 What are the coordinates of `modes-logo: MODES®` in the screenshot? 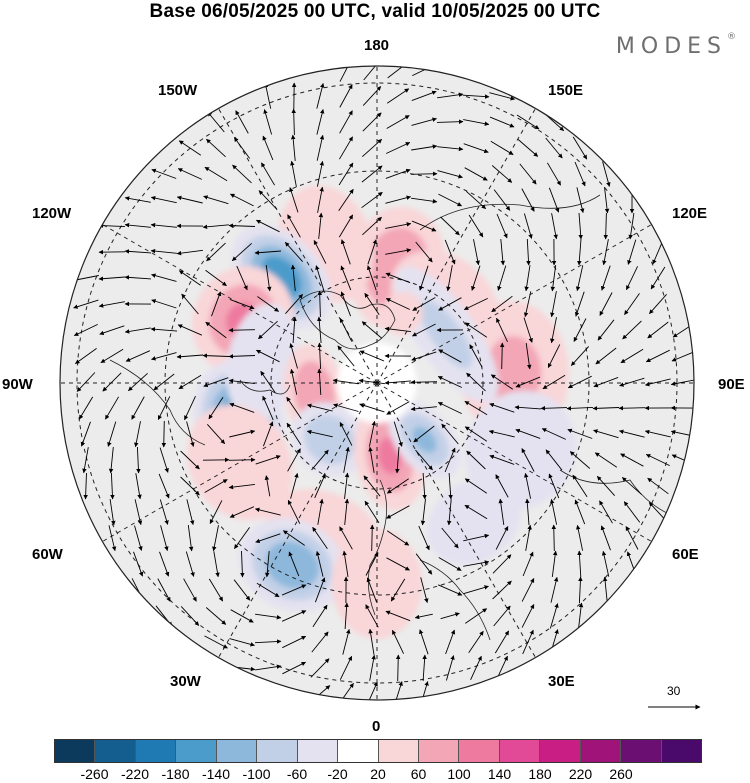 It's located at (675, 45).